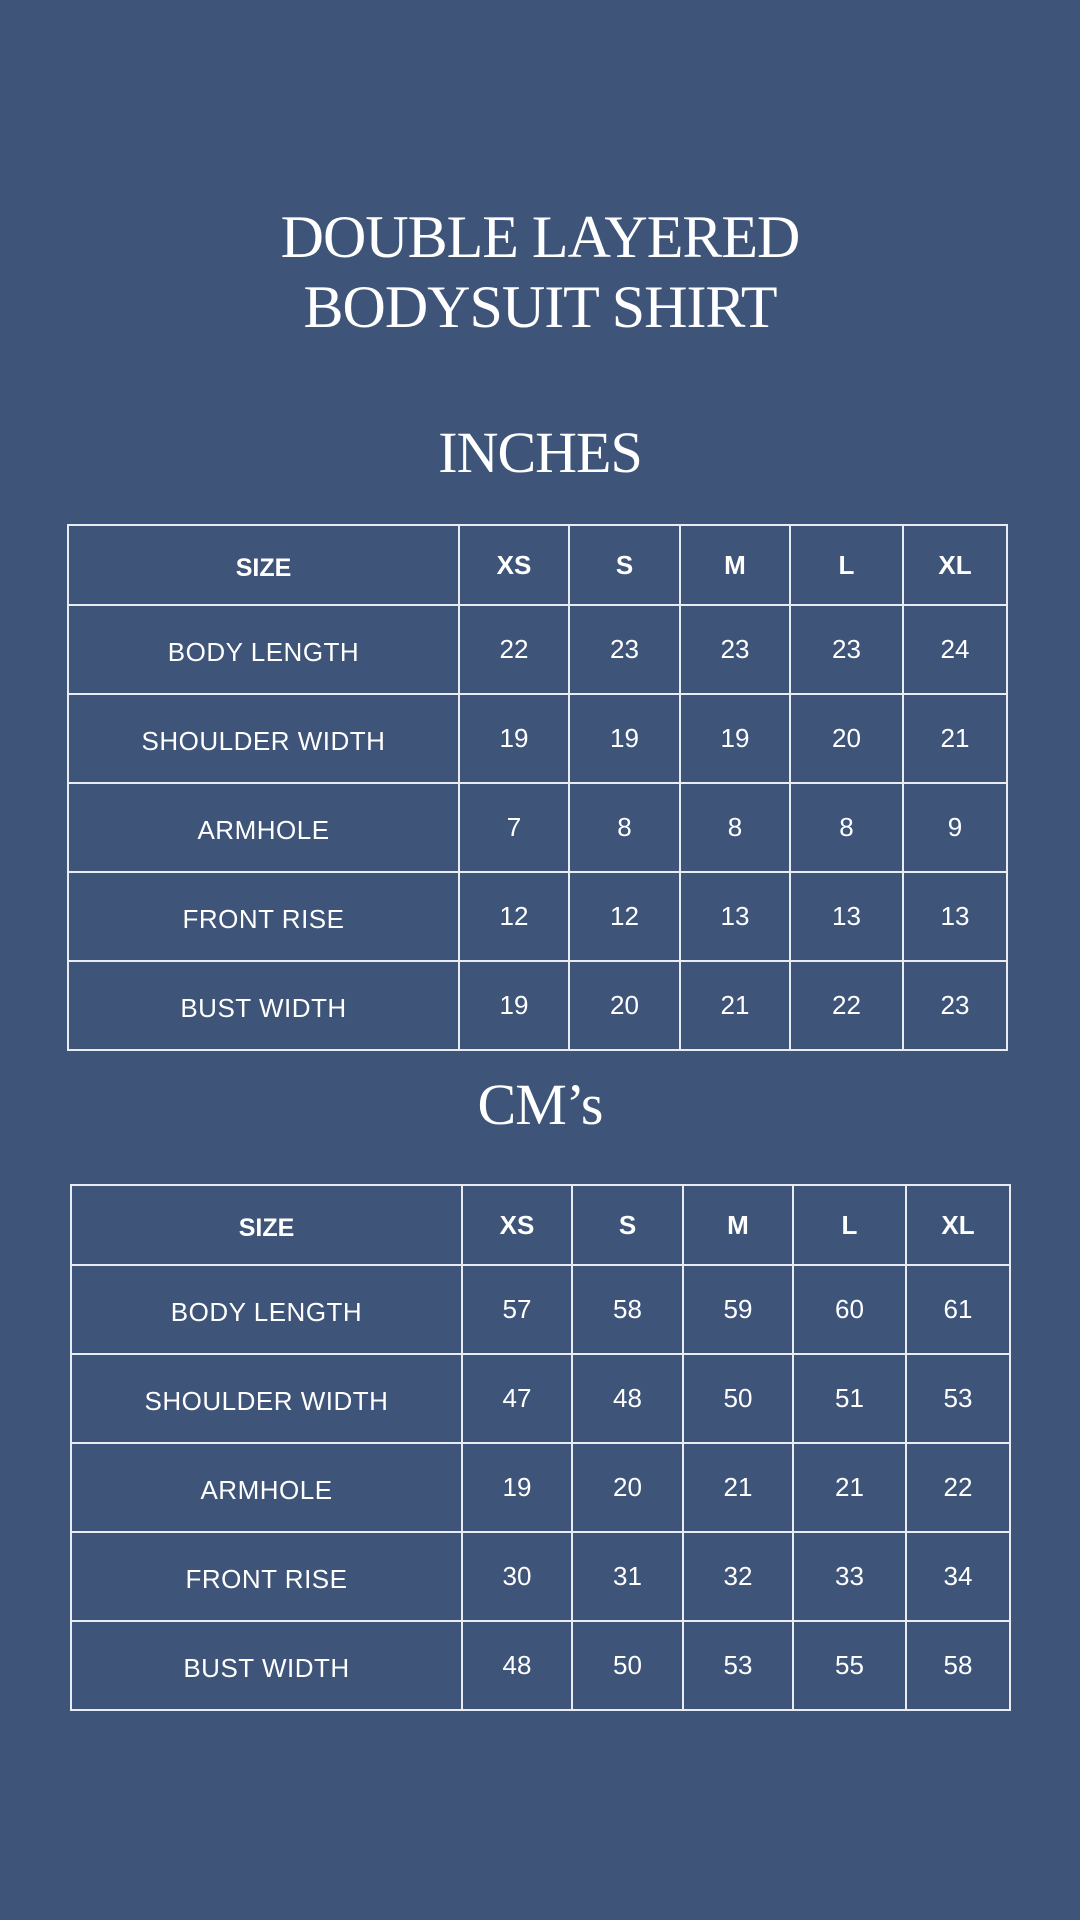  I want to click on table-row: BUST WIDTH 48 50 53 55 58, so click(540, 1665).